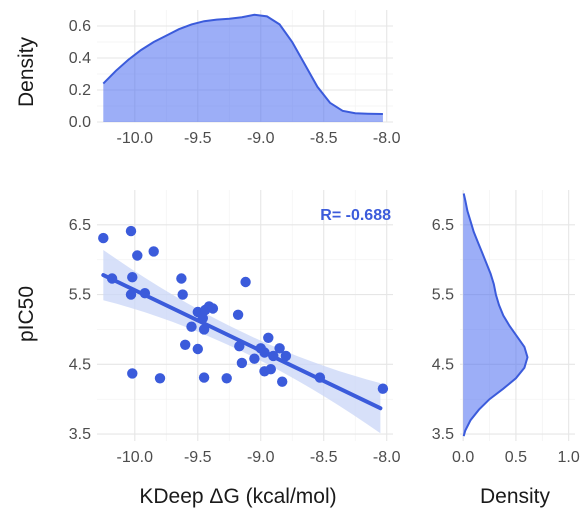 This screenshot has height=511, width=587. I want to click on top-density-y-axis-title: Density, so click(26, 71).